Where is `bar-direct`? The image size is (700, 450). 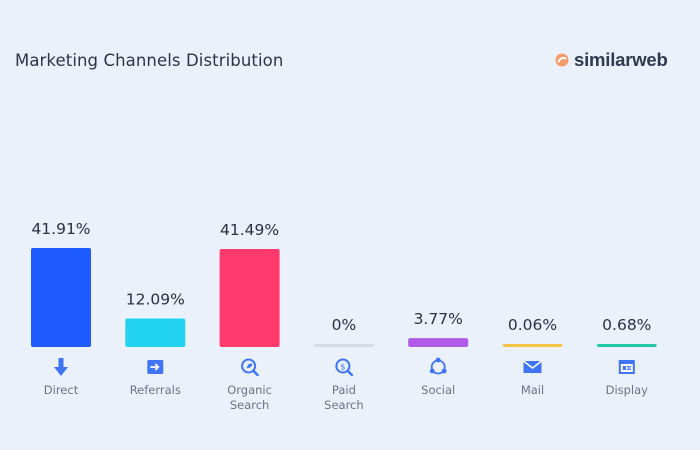
bar-direct is located at coordinates (61, 297).